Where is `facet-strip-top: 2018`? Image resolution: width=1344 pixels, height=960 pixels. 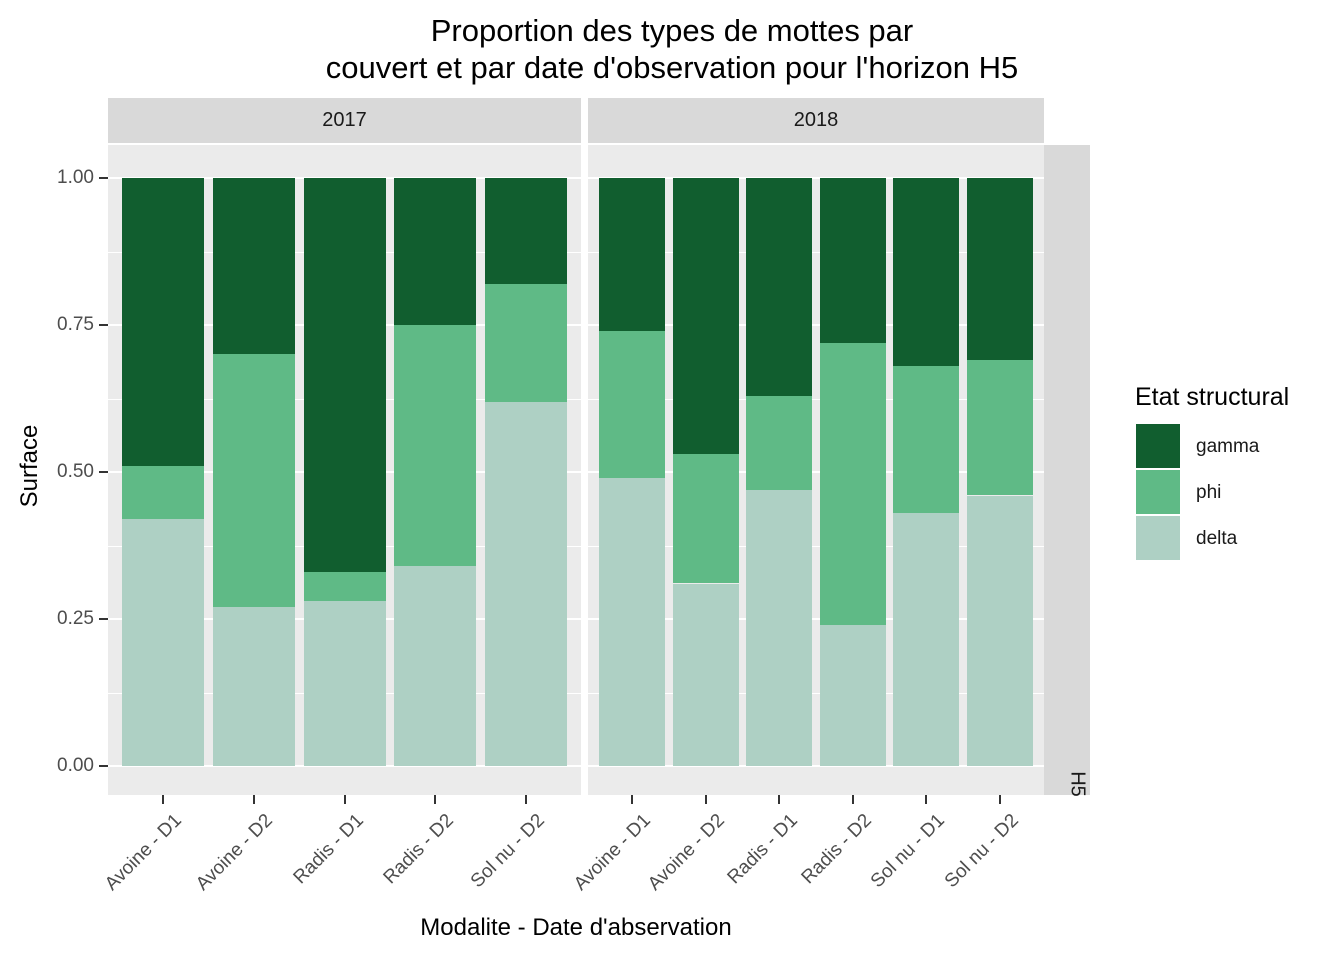
facet-strip-top: 2018 is located at coordinates (816, 120).